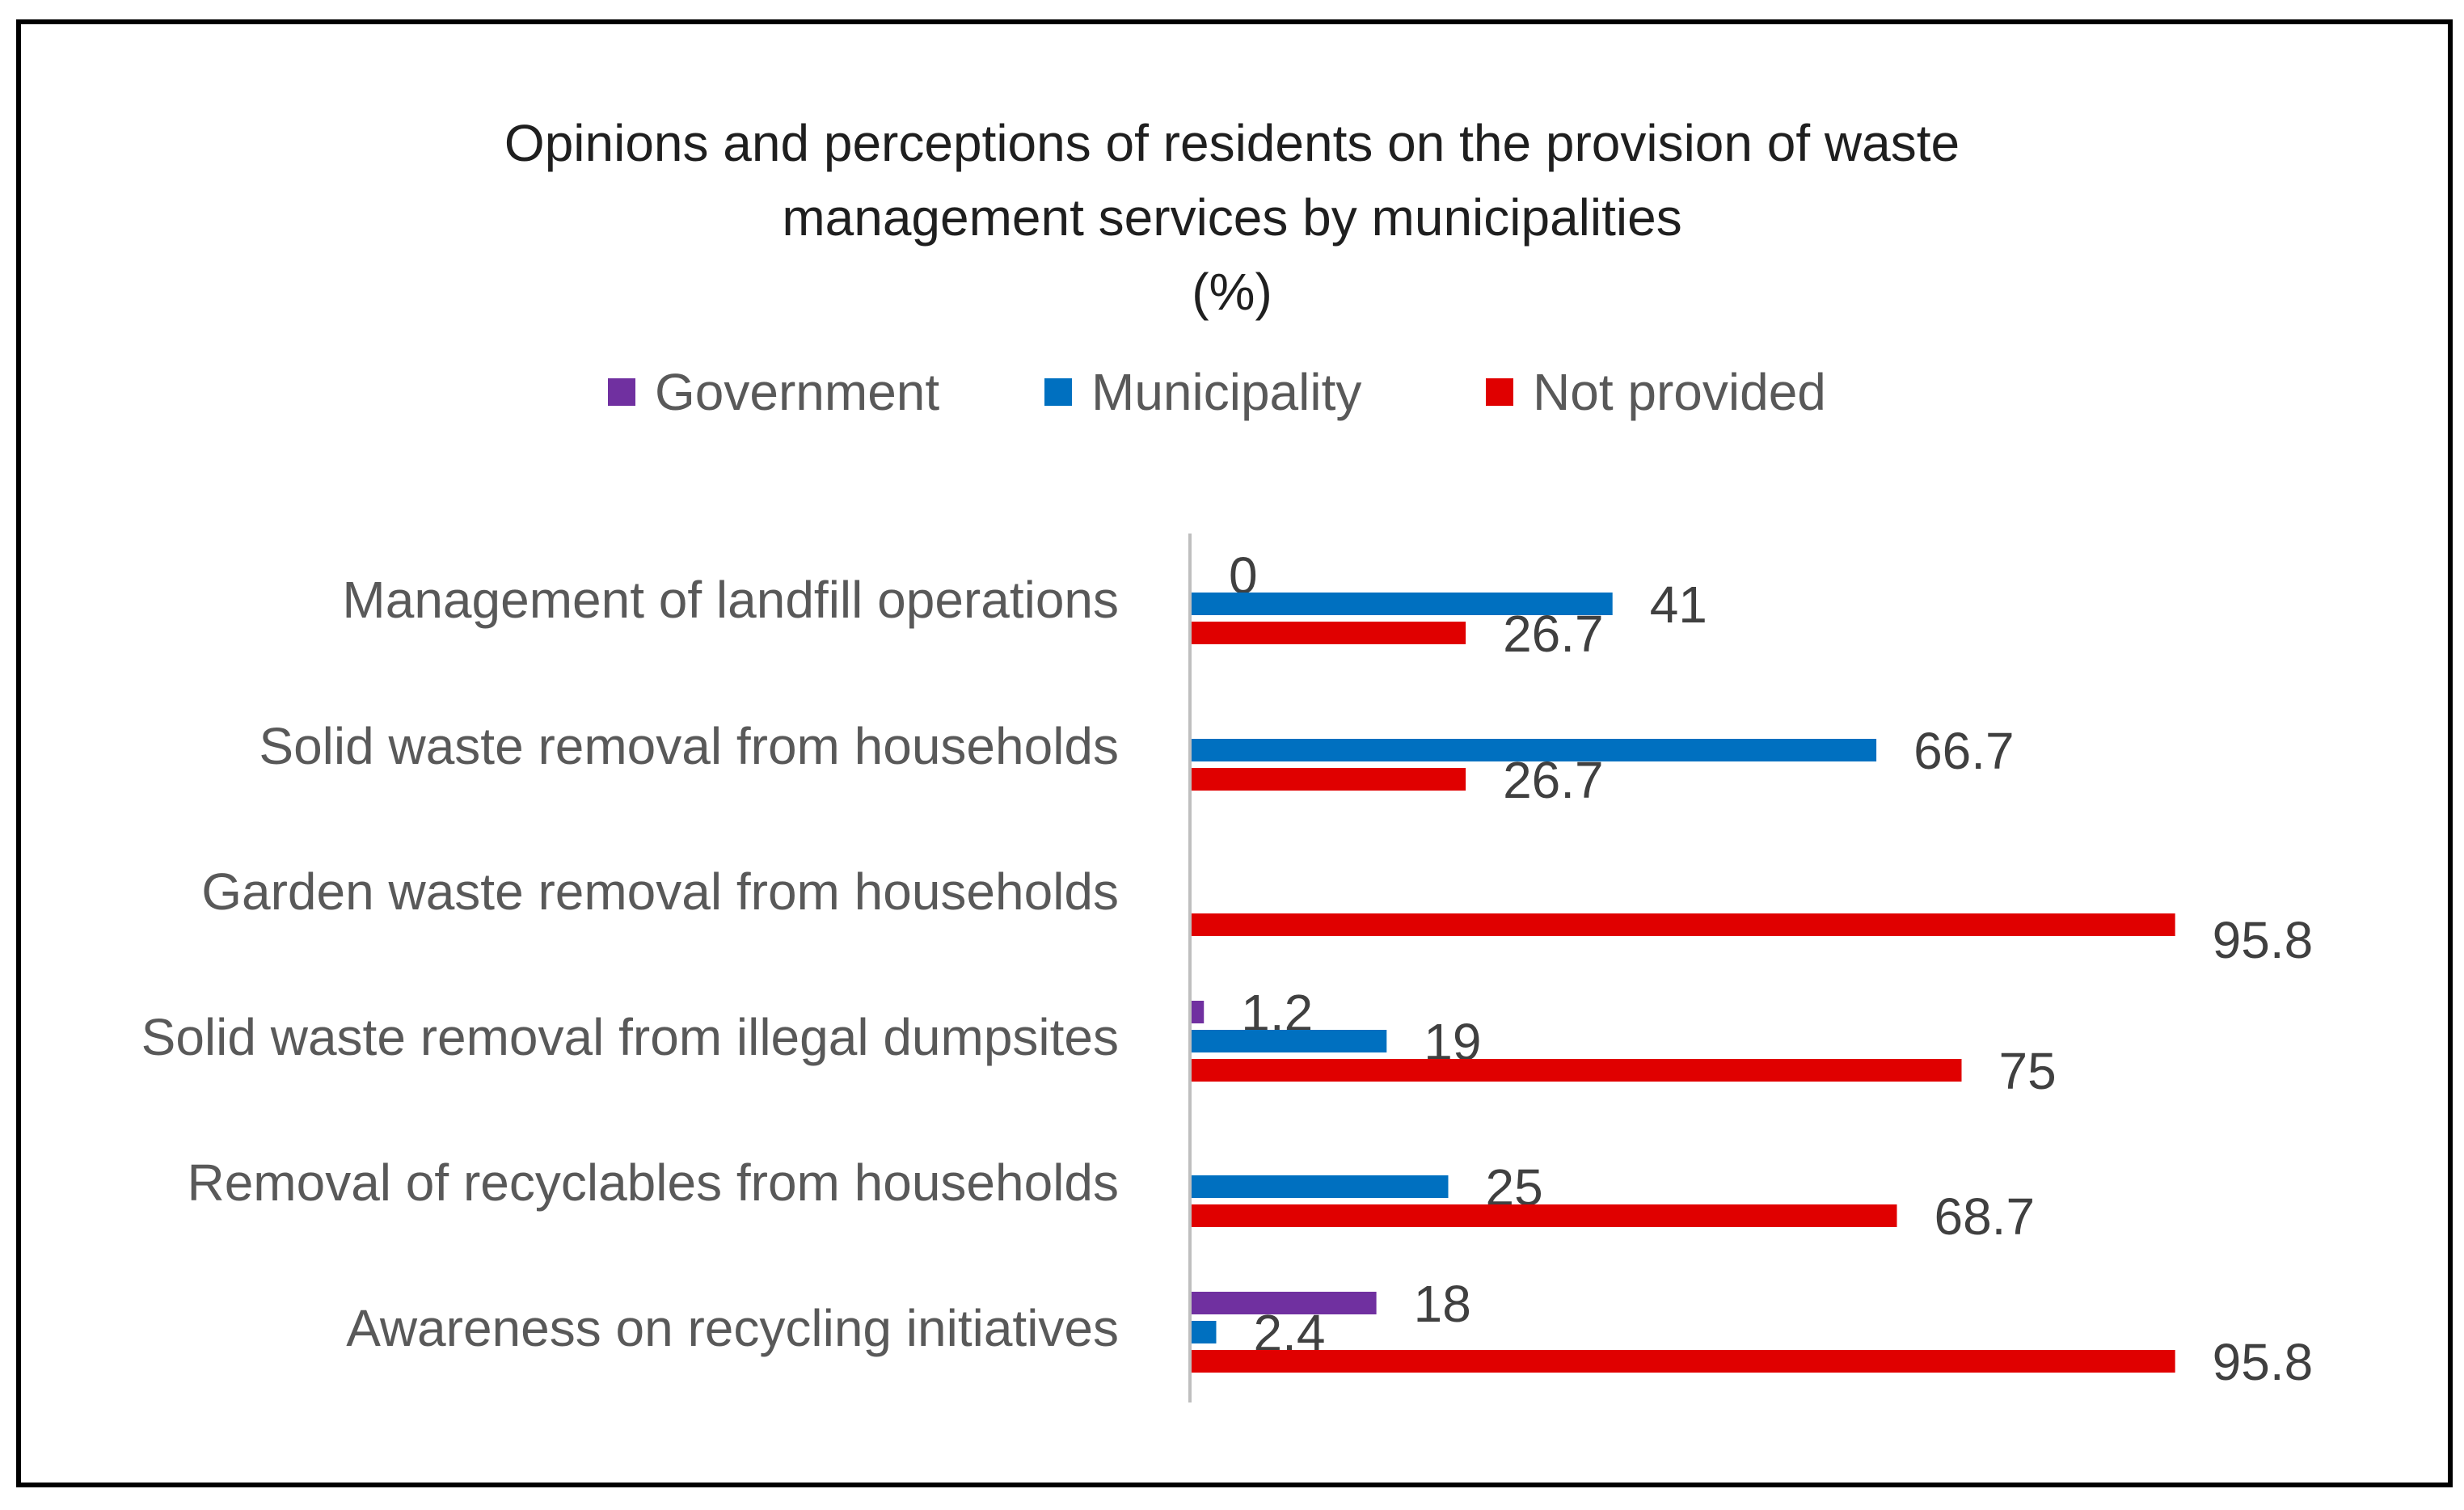 This screenshot has width=2464, height=1510. Describe the element at coordinates (1232, 217) in the screenshot. I see `chart-title-line-2: management services by municipalities` at that location.